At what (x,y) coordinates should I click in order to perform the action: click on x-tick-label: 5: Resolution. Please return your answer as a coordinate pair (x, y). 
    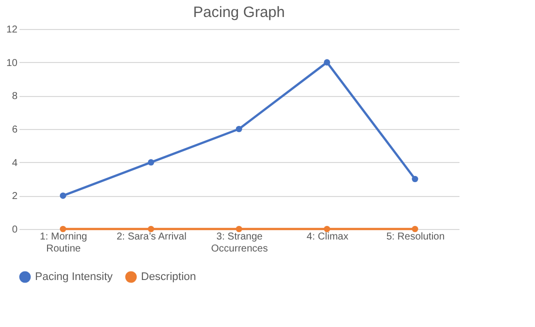
    Looking at the image, I should click on (415, 237).